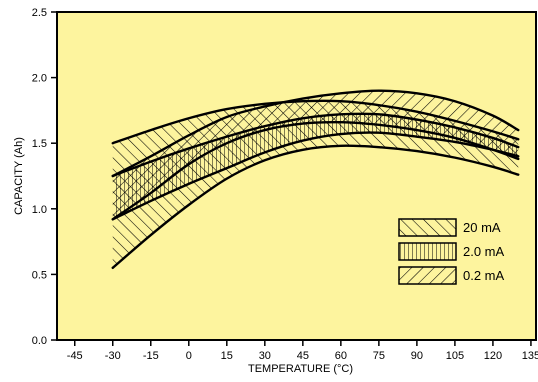  What do you see at coordinates (265, 356) in the screenshot?
I see `x-tick-label: 30` at bounding box center [265, 356].